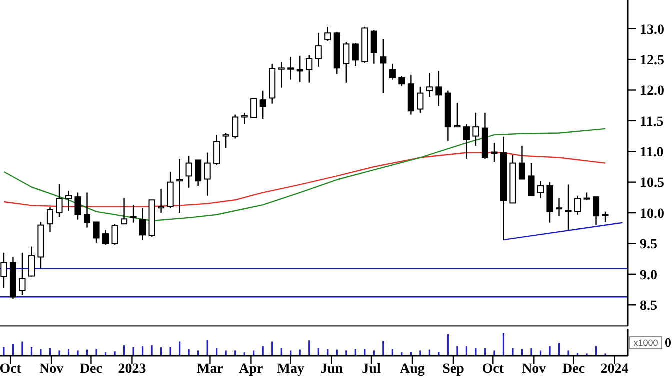  What do you see at coordinates (652, 30) in the screenshot?
I see `y-tick-label: 13.0` at bounding box center [652, 30].